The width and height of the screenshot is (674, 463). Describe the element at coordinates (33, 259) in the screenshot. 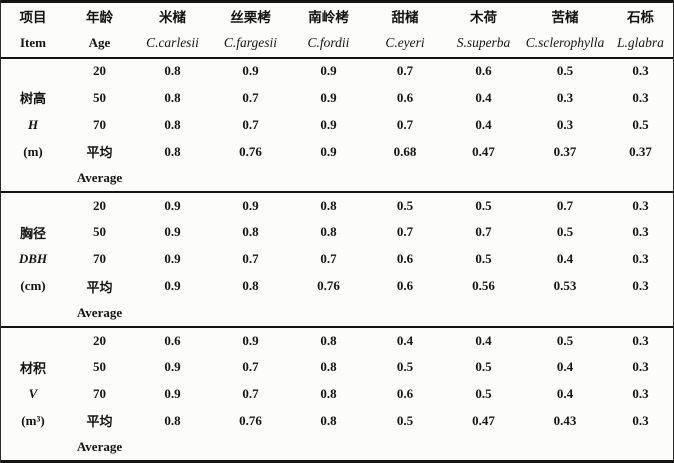

I see `item-symbol: DBH` at that location.